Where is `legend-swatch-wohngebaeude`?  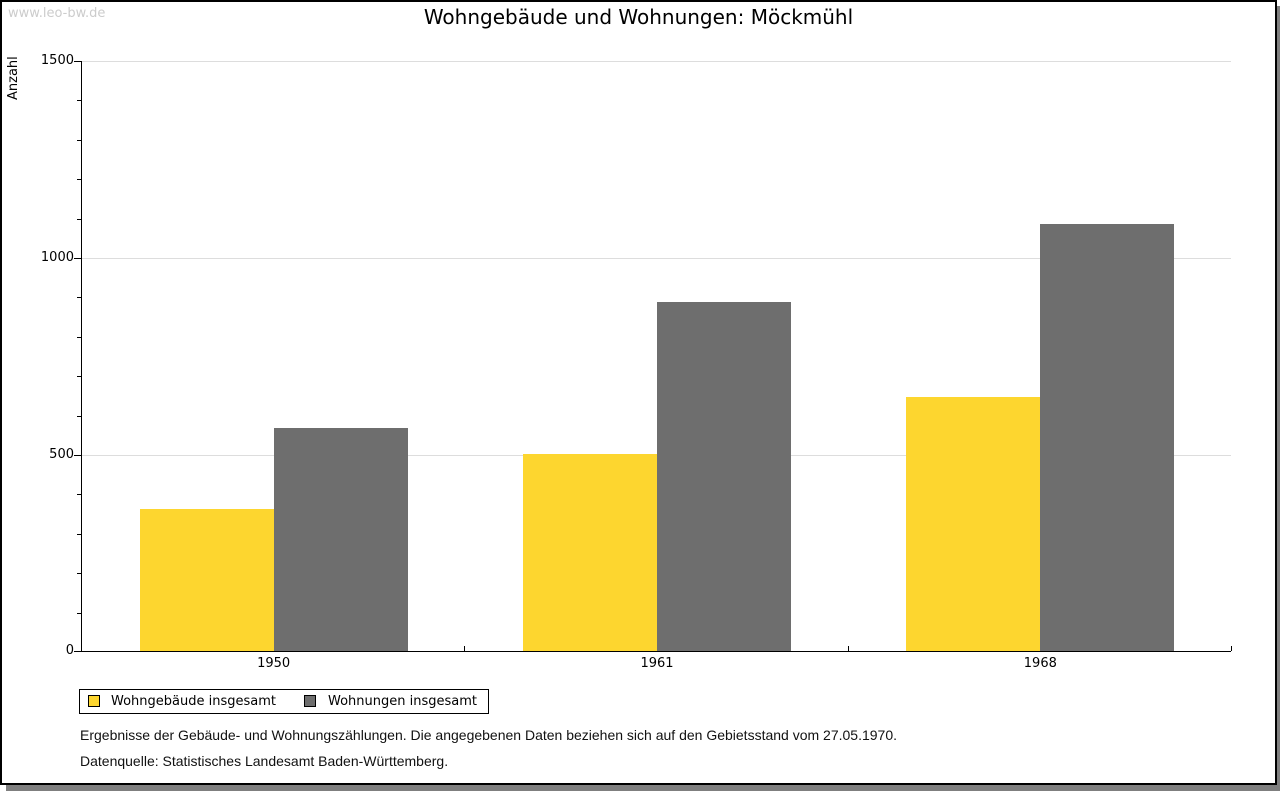 legend-swatch-wohngebaeude is located at coordinates (94, 701).